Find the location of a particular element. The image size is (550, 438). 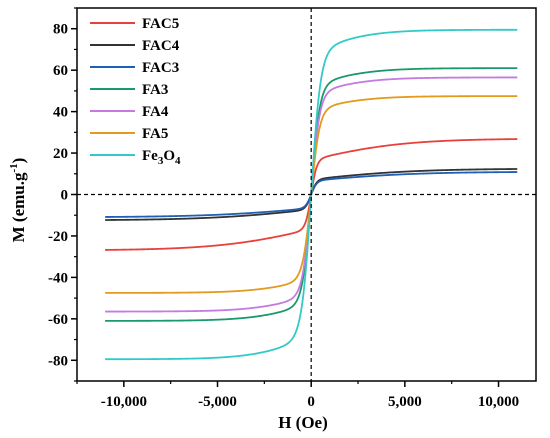

x-axis-ticks: -10,000 -5,000 0 5,000 10,000 is located at coordinates (297, 395).